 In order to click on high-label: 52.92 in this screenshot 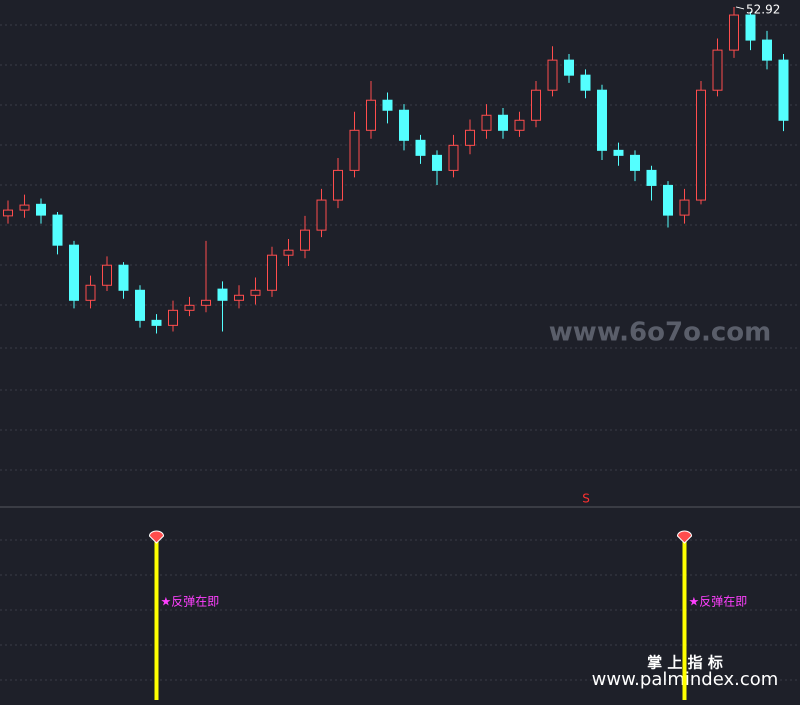, I will do `click(763, 9)`.